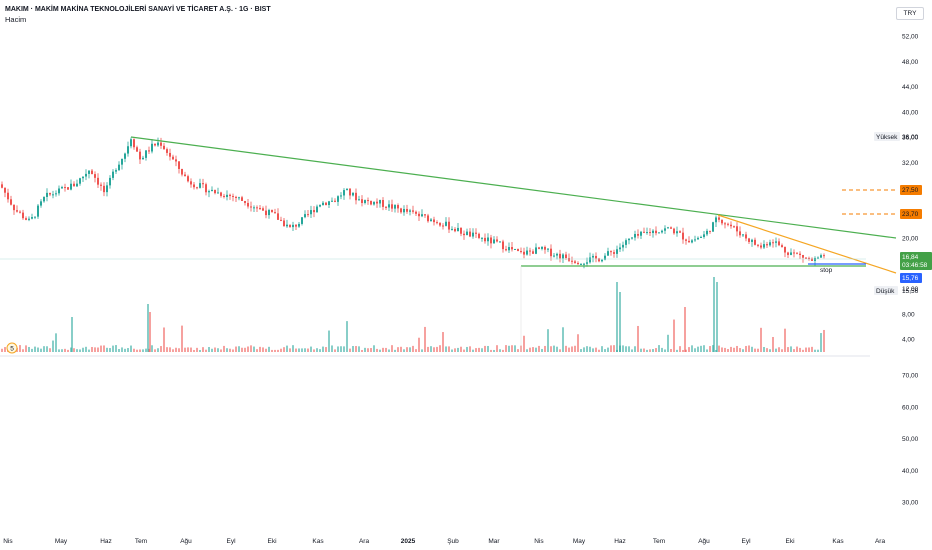 Image resolution: width=932 pixels, height=550 pixels. I want to click on volume-axis-label: 50,00, so click(910, 439).